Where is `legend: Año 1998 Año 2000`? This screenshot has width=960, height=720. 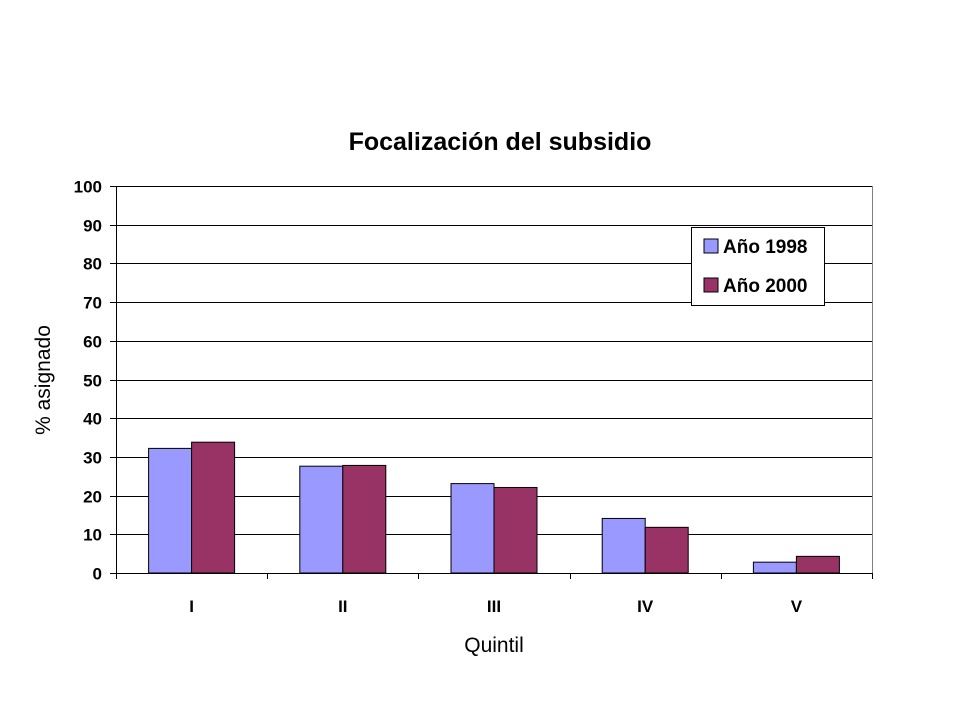 legend: Año 1998 Año 2000 is located at coordinates (758, 266).